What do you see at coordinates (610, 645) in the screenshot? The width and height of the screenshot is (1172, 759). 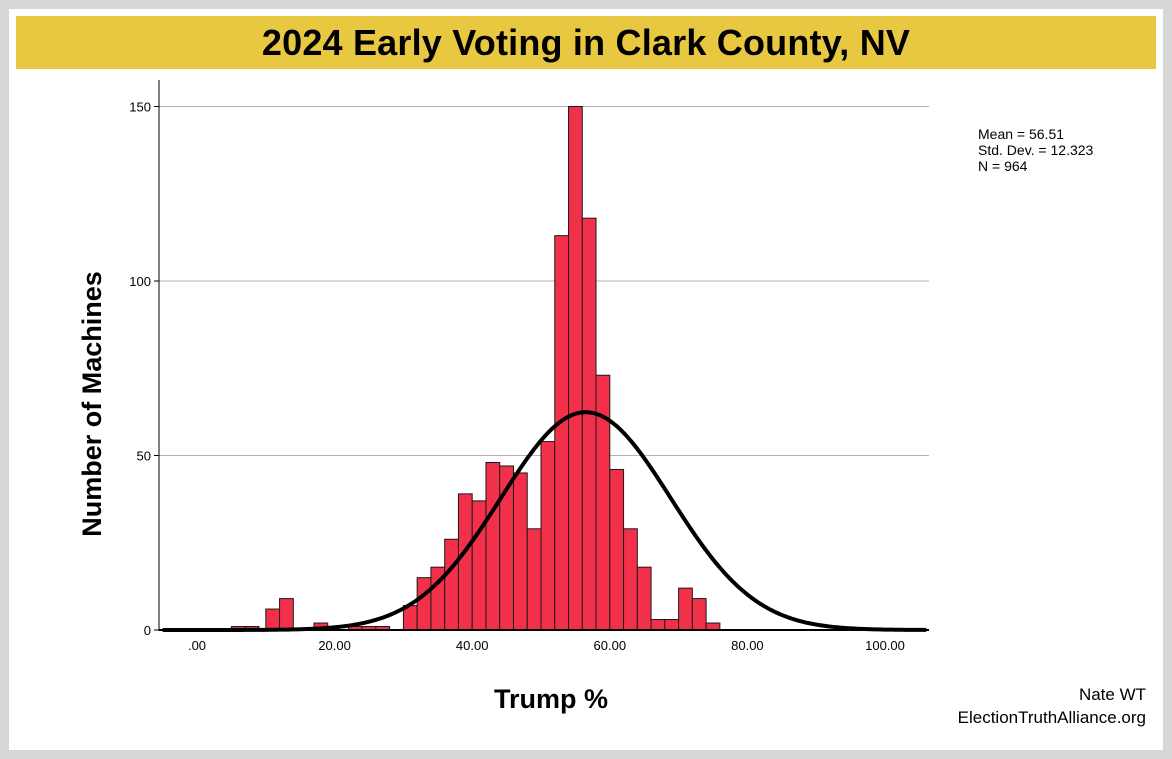 I see `x-tick-label-60: 60.00` at bounding box center [610, 645].